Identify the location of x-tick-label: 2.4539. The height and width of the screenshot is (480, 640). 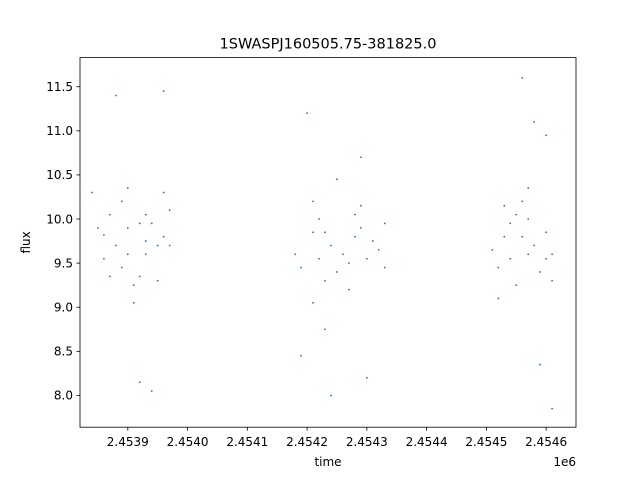
(128, 442).